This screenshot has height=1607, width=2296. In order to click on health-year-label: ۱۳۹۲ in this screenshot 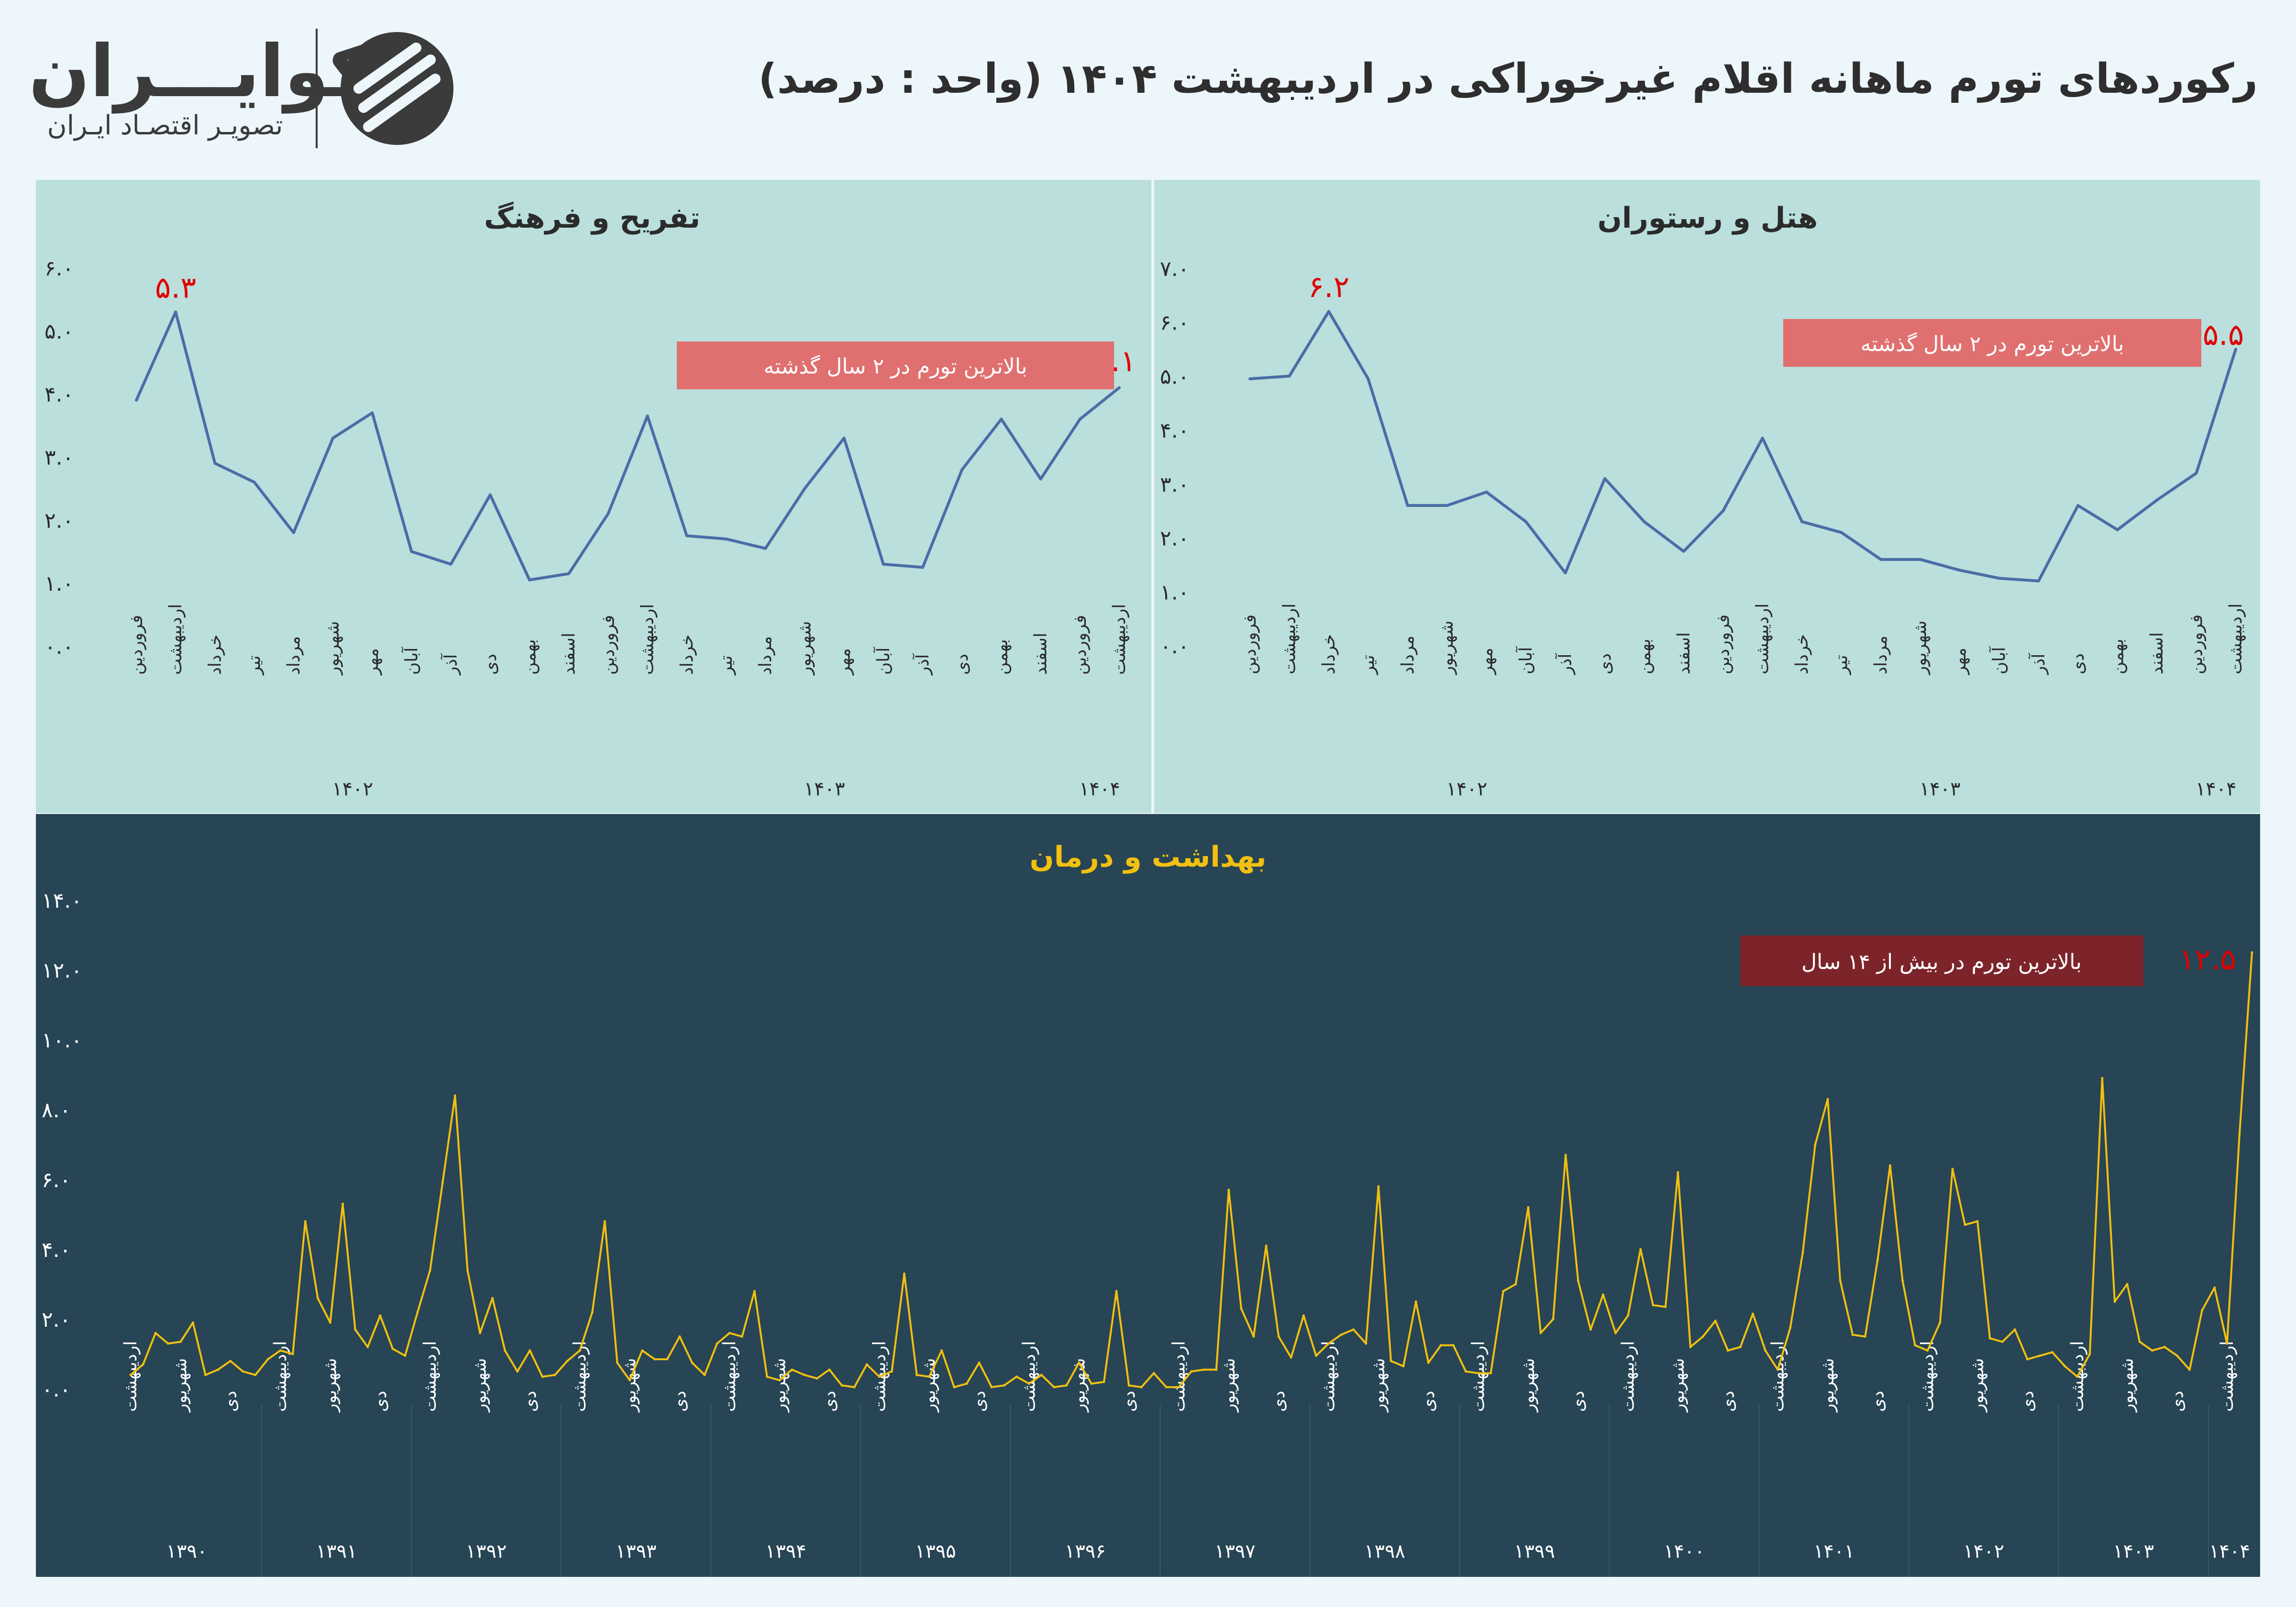, I will do `click(486, 1552)`.